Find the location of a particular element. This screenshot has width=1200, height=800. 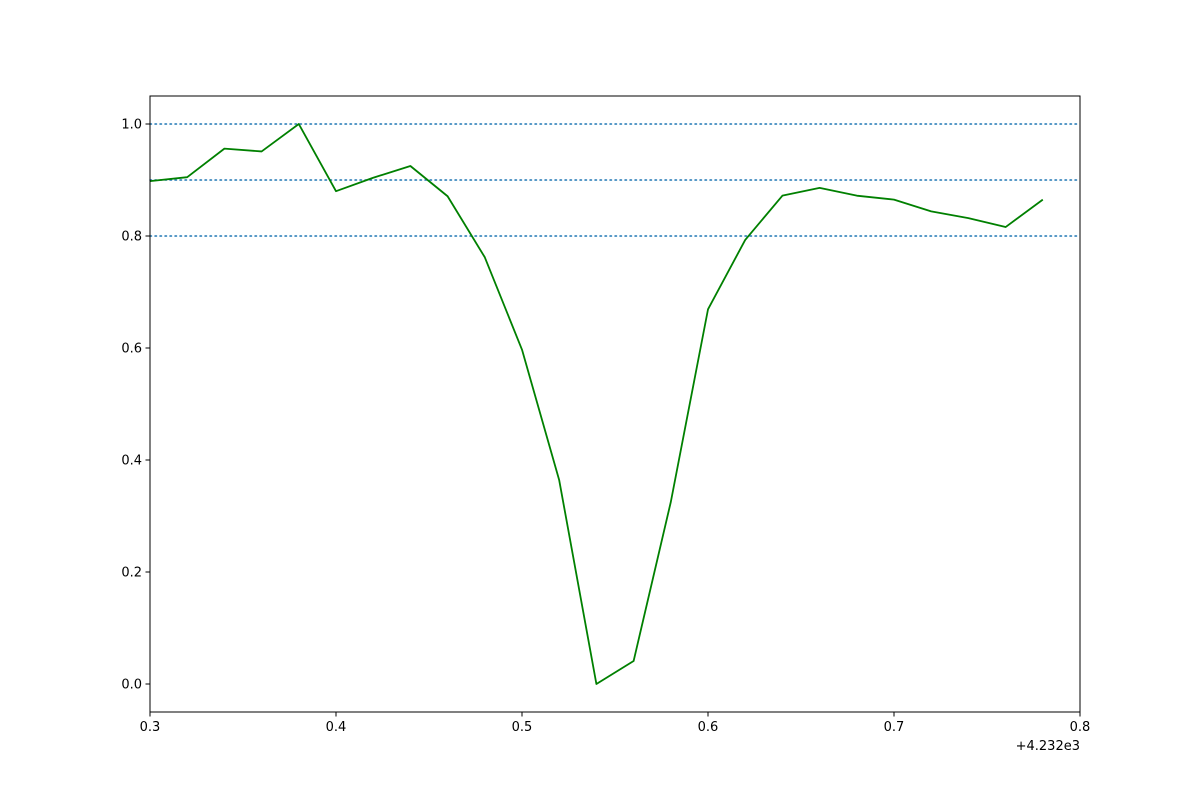

y-tick-label: 0.0 is located at coordinates (131, 685).